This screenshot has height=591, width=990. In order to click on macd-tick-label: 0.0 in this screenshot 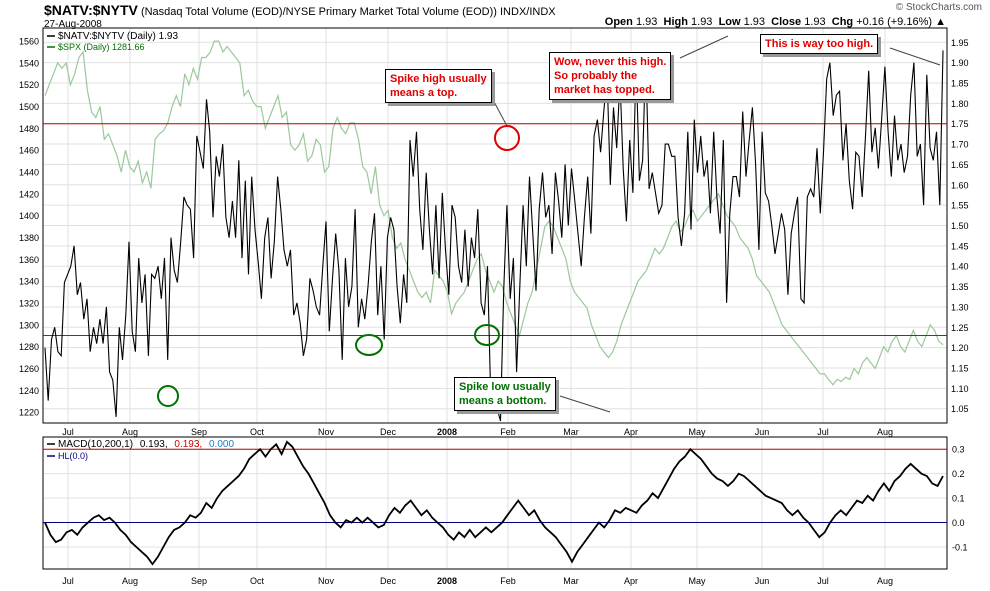, I will do `click(958, 523)`.